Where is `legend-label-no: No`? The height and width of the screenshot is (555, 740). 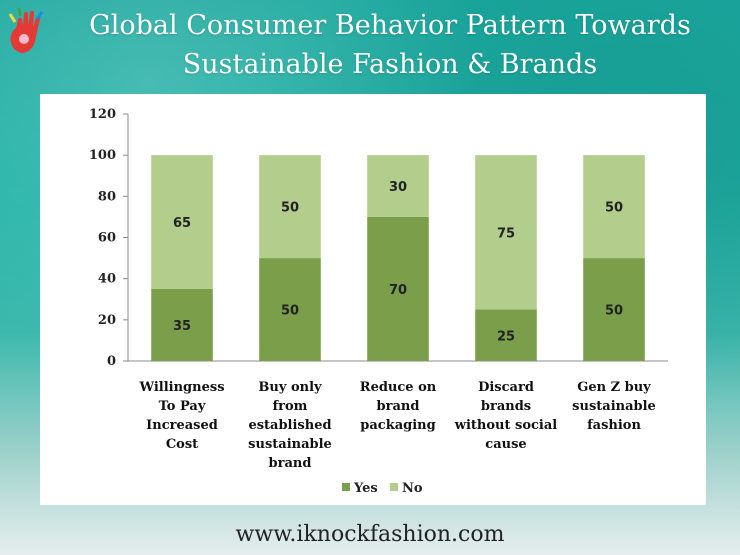
legend-label-no: No is located at coordinates (412, 488).